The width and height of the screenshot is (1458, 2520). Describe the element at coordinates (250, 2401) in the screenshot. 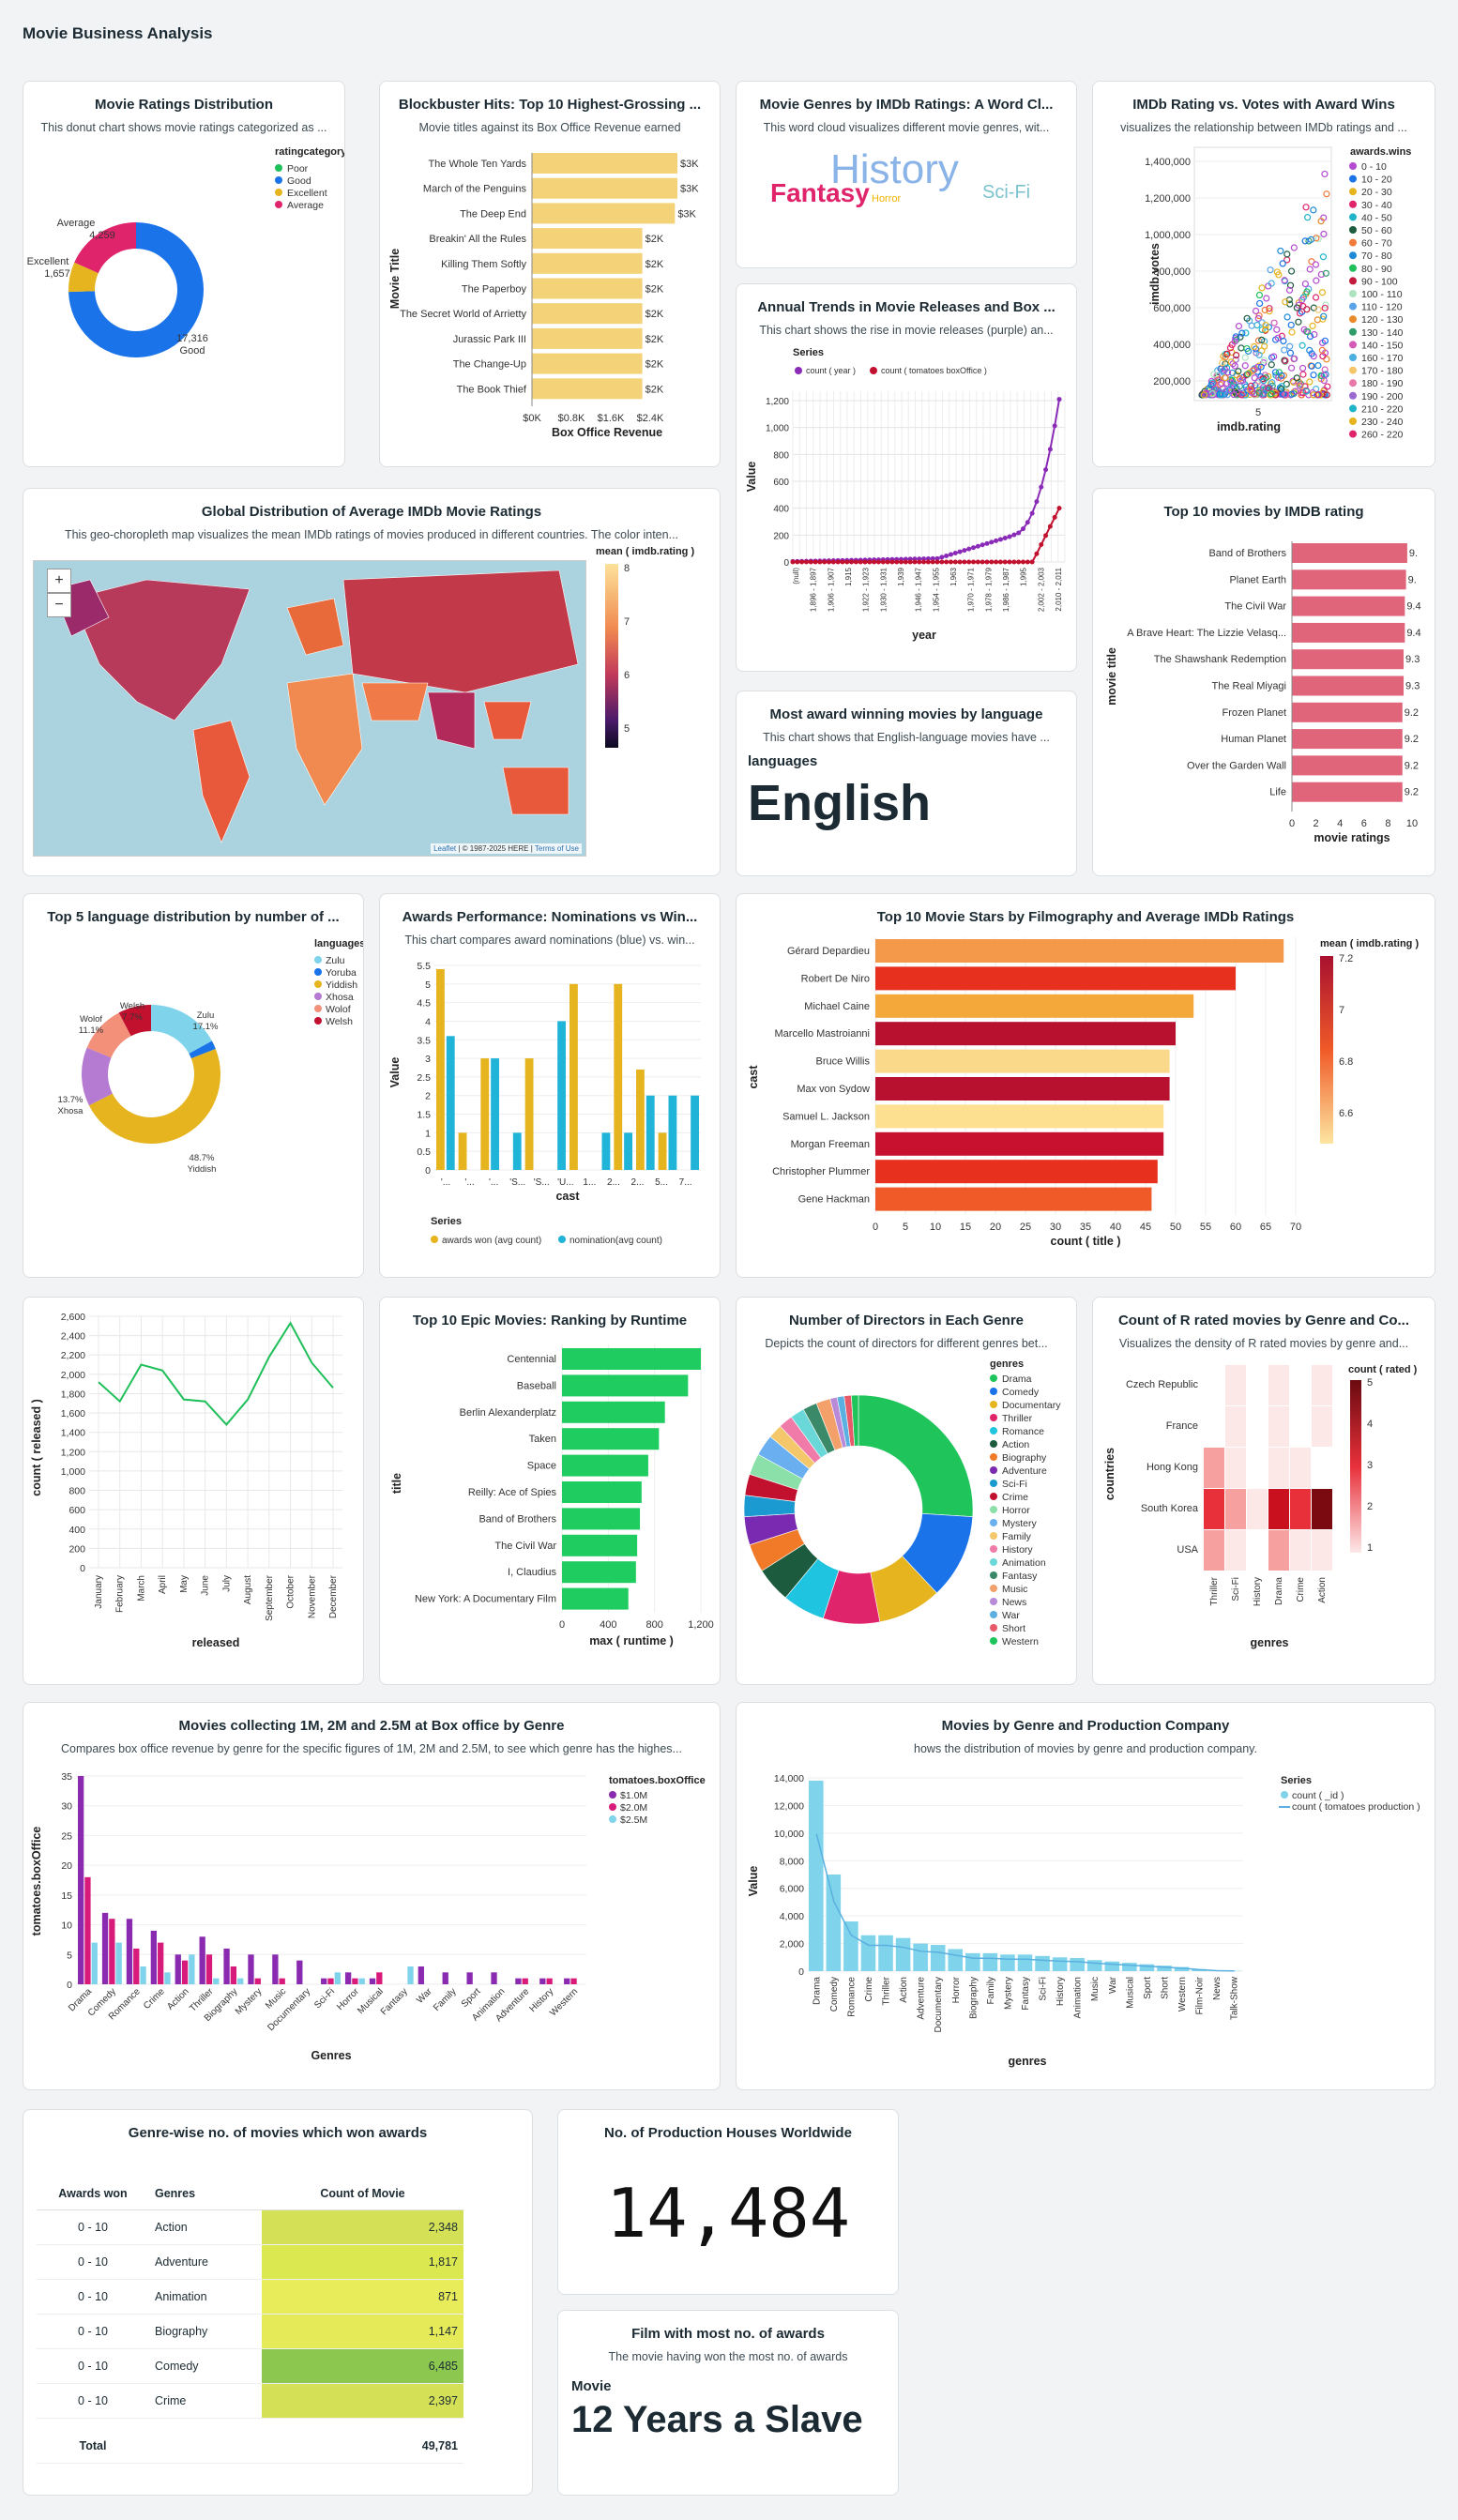

I see `table-row: 0 - 10 Crime 2,397` at that location.